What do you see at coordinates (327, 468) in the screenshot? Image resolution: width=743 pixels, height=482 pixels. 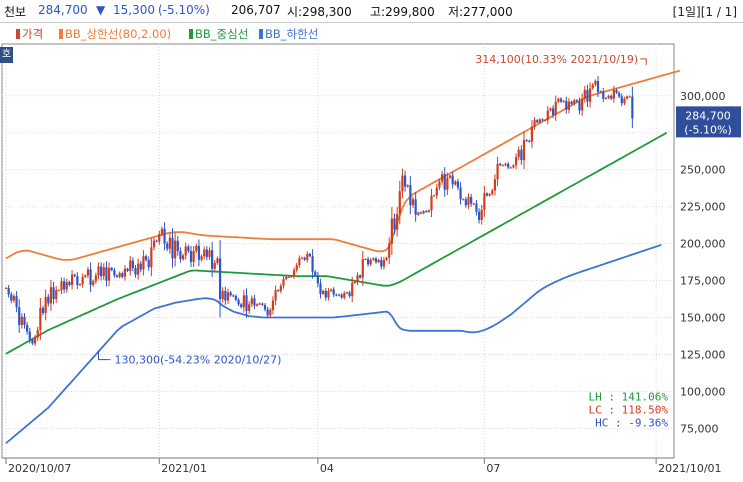 I see `x-tick-label: 04` at bounding box center [327, 468].